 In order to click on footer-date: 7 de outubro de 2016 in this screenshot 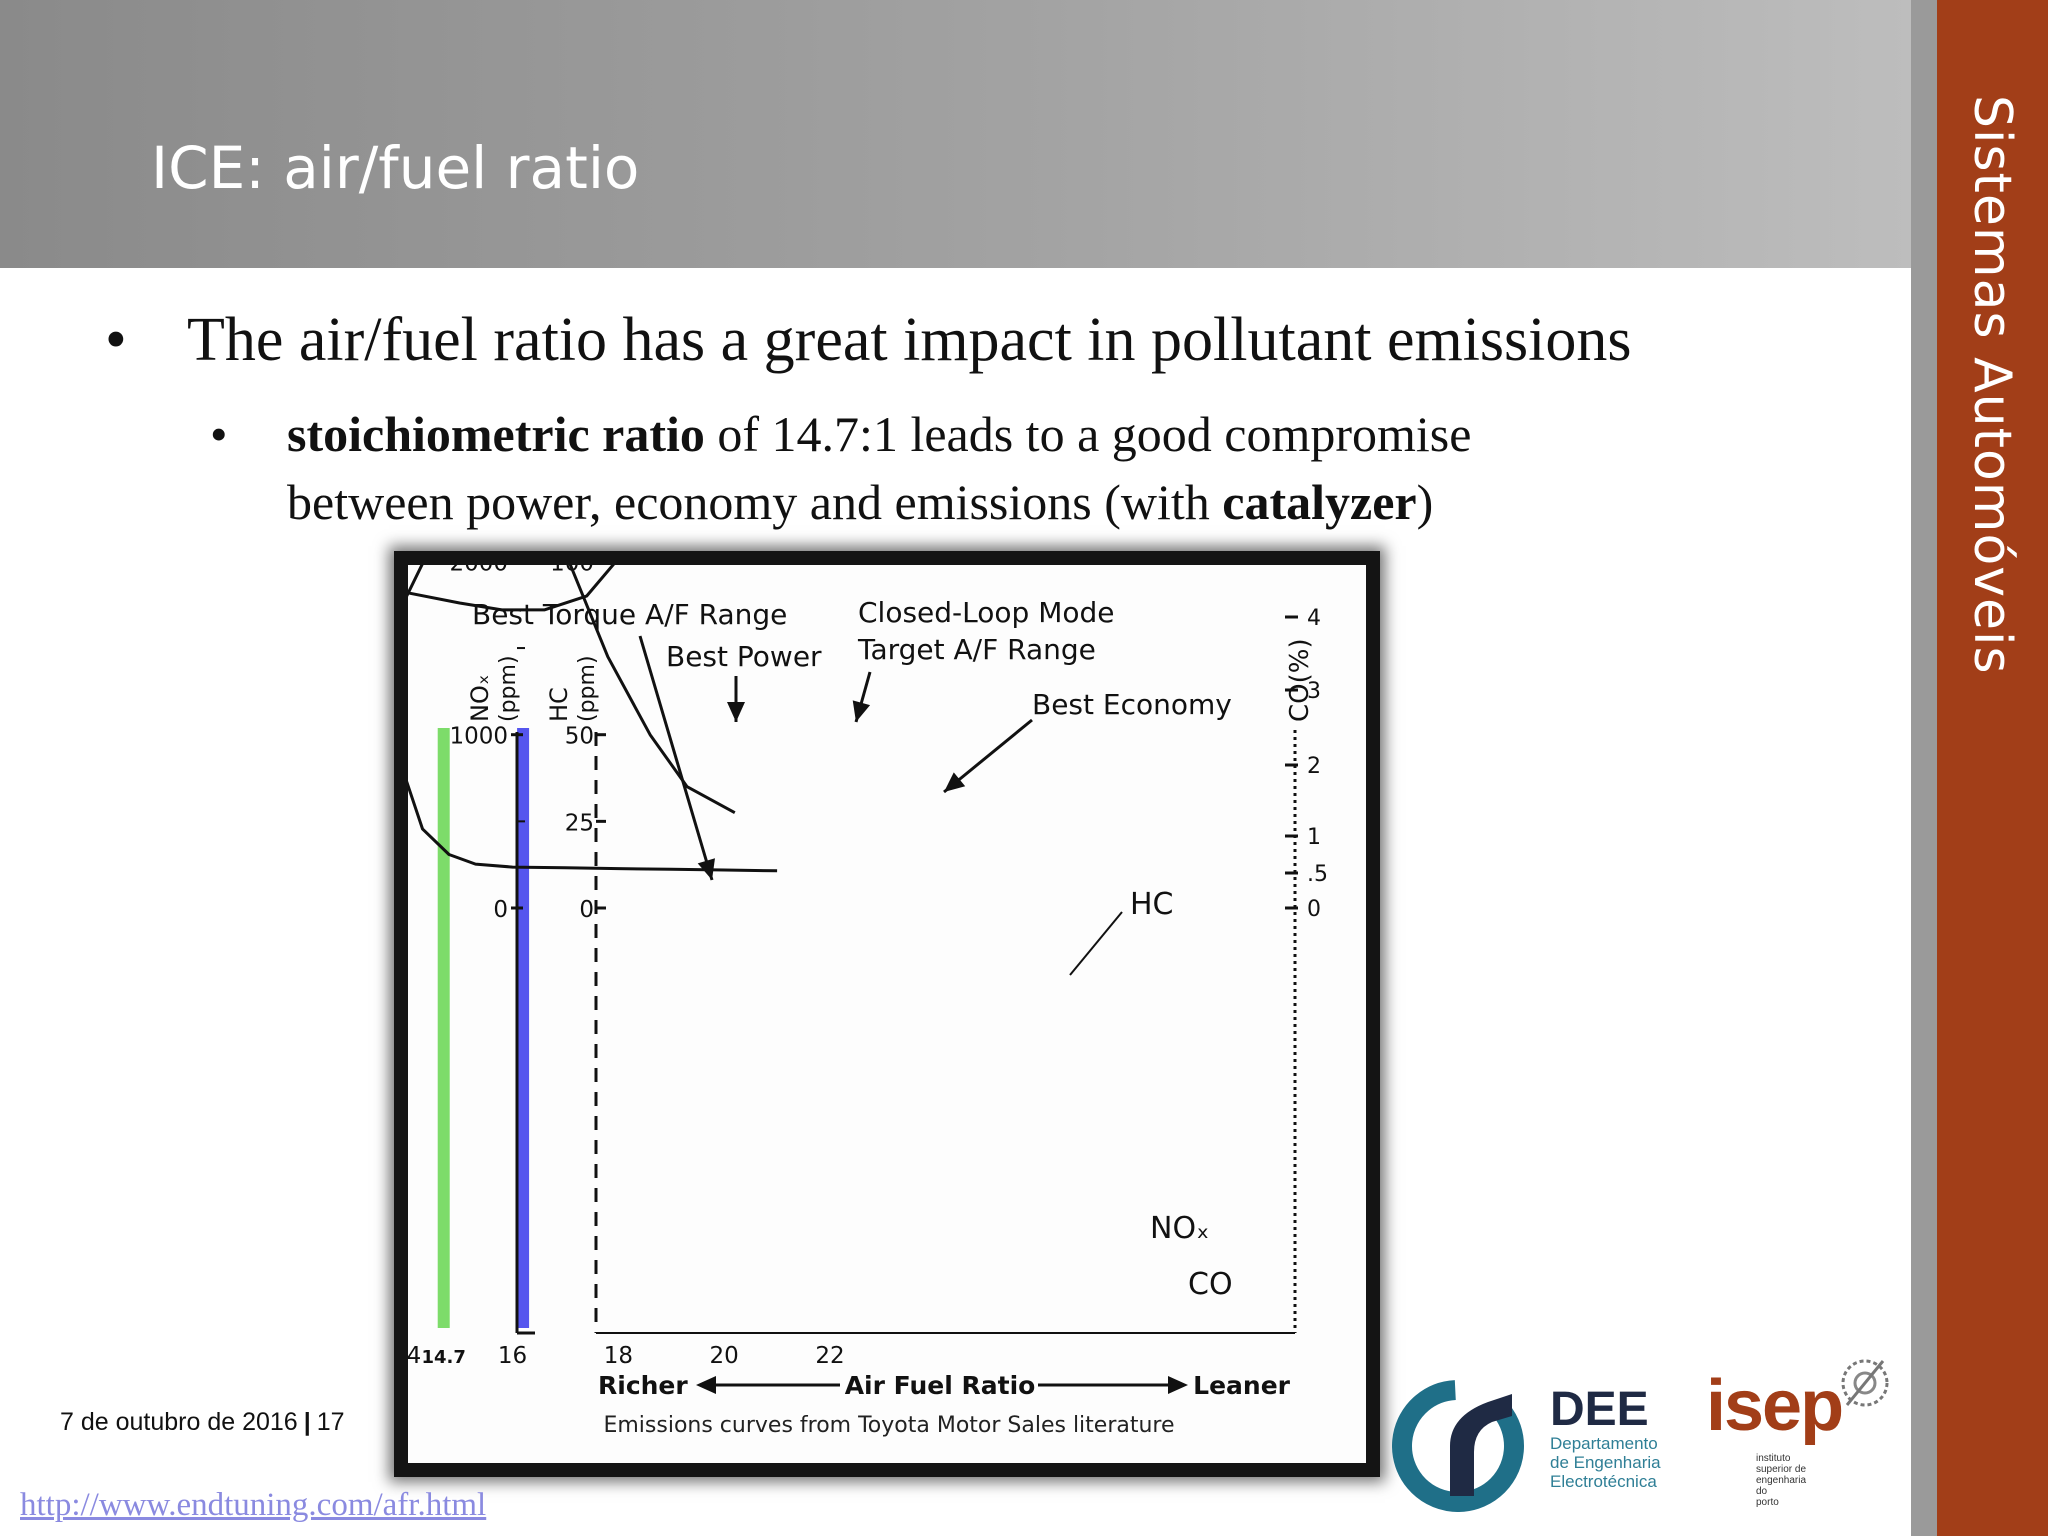, I will do `click(179, 1422)`.